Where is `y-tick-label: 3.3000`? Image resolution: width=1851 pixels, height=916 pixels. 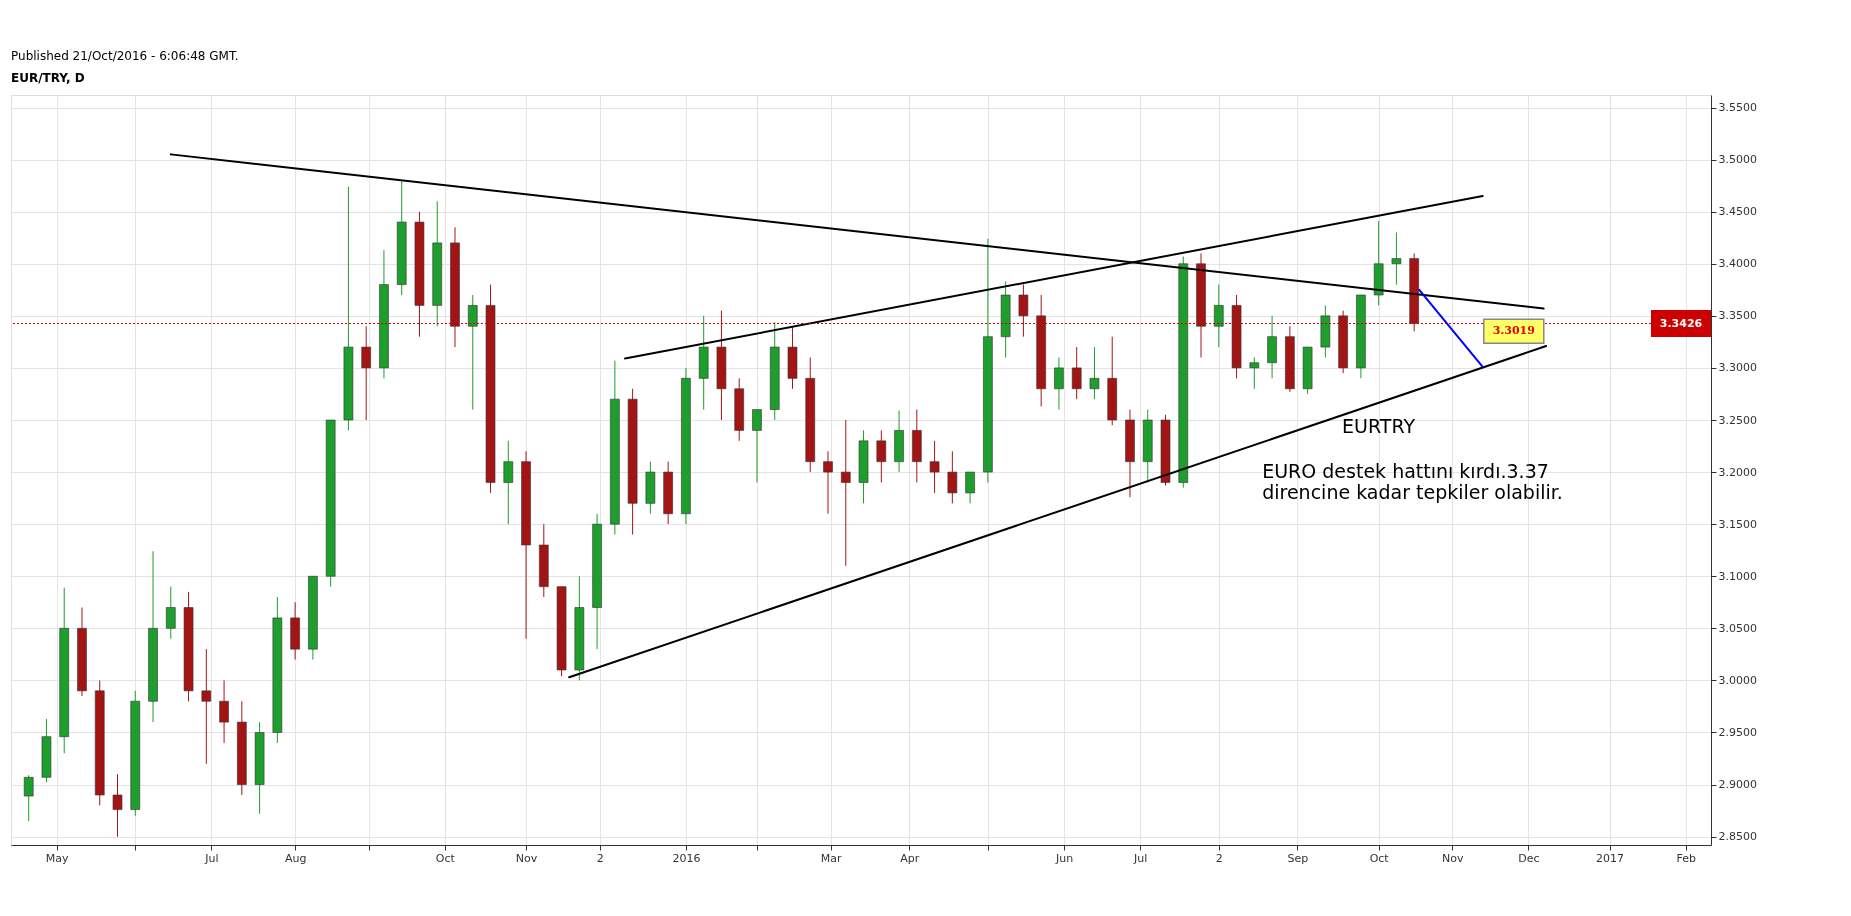 y-tick-label: 3.3000 is located at coordinates (1737, 368).